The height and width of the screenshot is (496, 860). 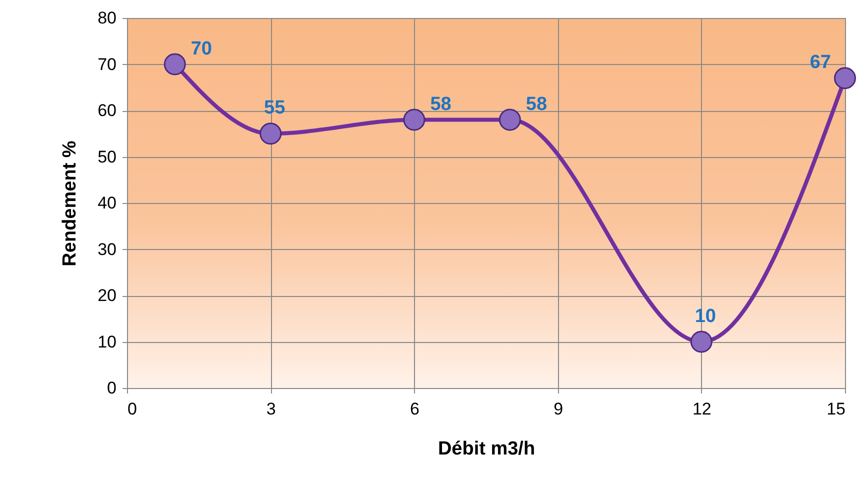 What do you see at coordinates (111, 388) in the screenshot?
I see `y-tick-label: 0` at bounding box center [111, 388].